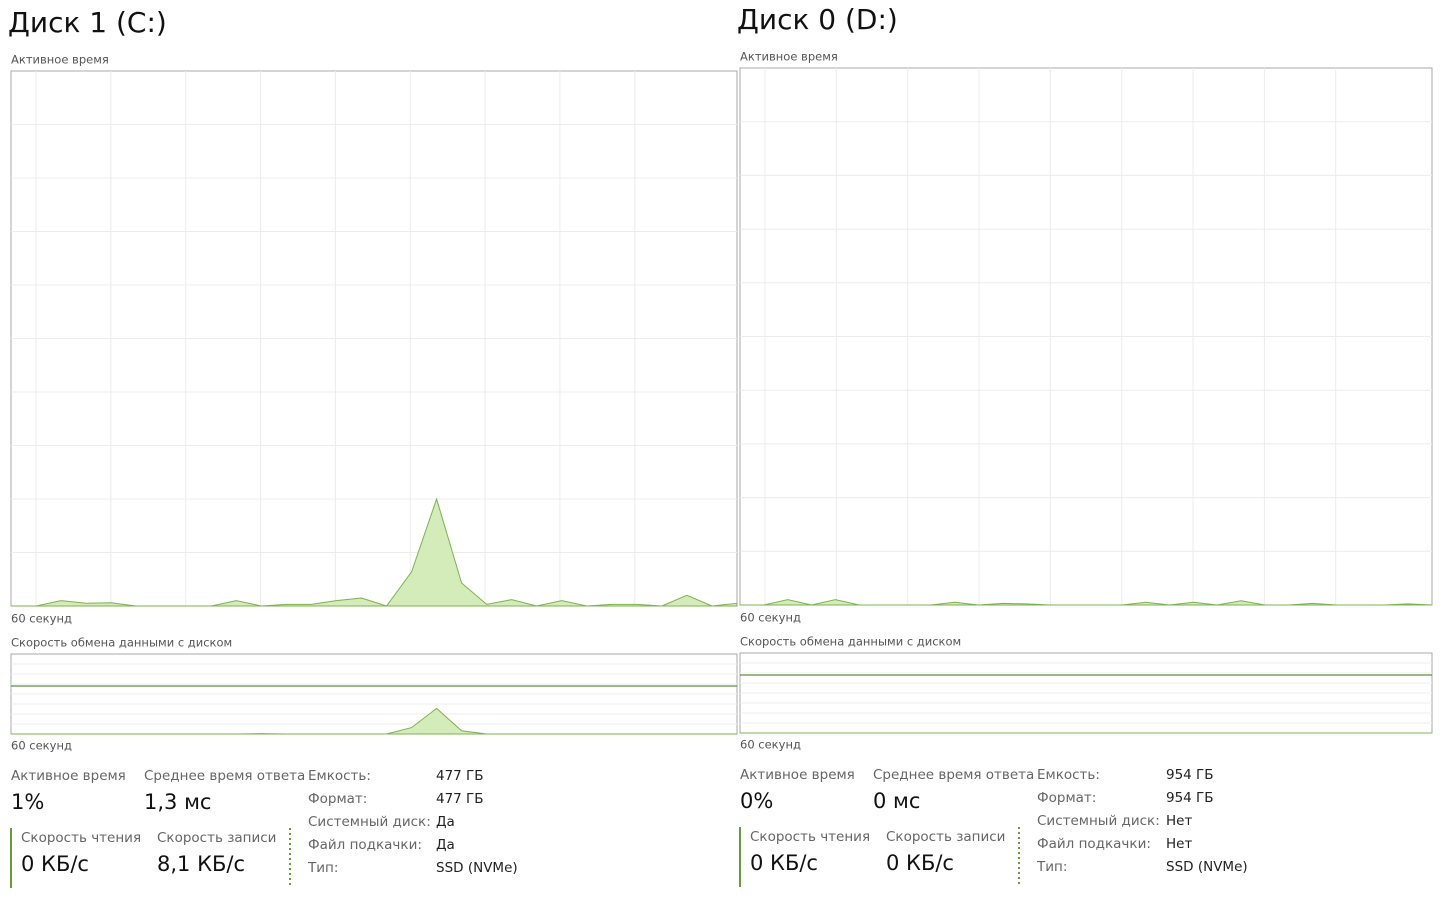  Describe the element at coordinates (87, 22) in the screenshot. I see `disk-title: Диск 1 (C:)` at that location.